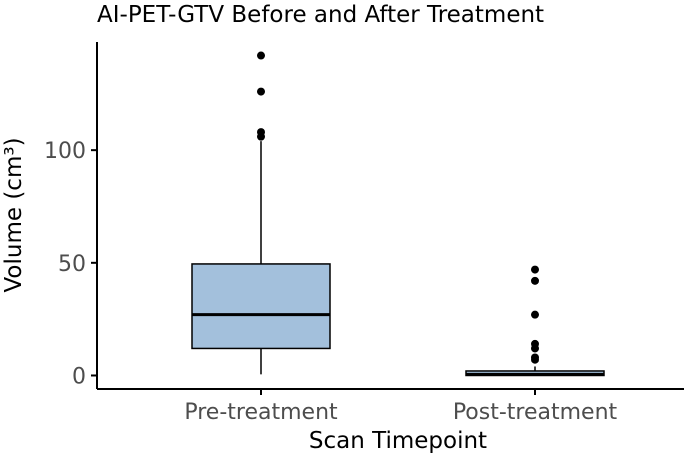 This screenshot has width=700, height=463. Describe the element at coordinates (535, 412) in the screenshot. I see `x-tick-label: Post-treatment` at that location.